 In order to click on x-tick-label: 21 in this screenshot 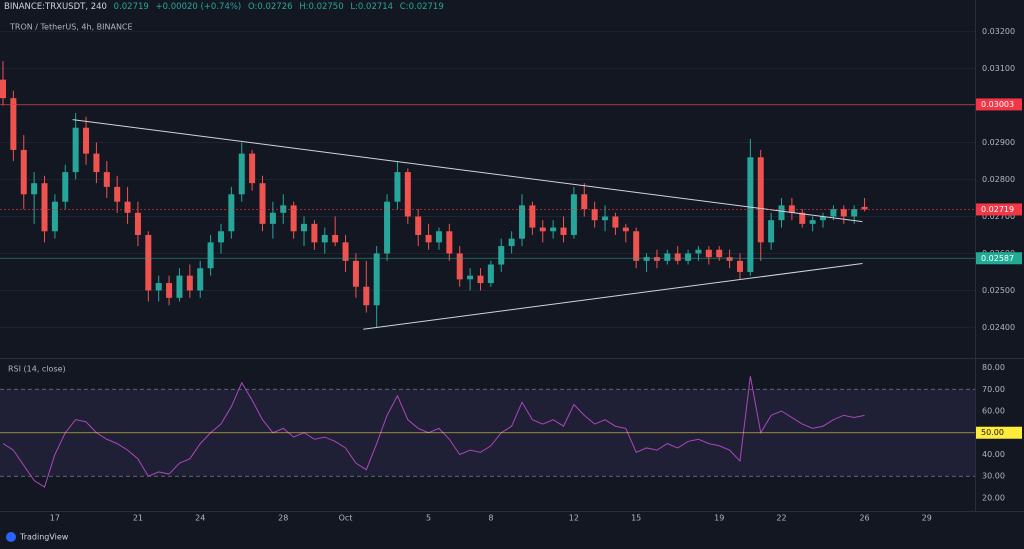, I will do `click(138, 518)`.